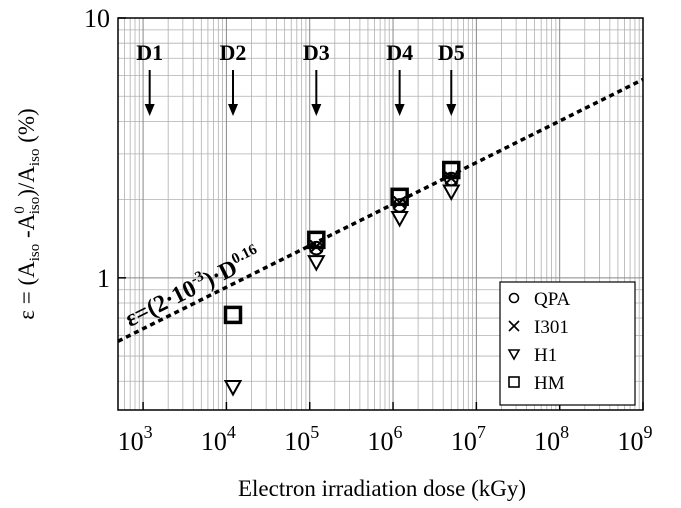  What do you see at coordinates (451, 52) in the screenshot?
I see `annotation: D5` at bounding box center [451, 52].